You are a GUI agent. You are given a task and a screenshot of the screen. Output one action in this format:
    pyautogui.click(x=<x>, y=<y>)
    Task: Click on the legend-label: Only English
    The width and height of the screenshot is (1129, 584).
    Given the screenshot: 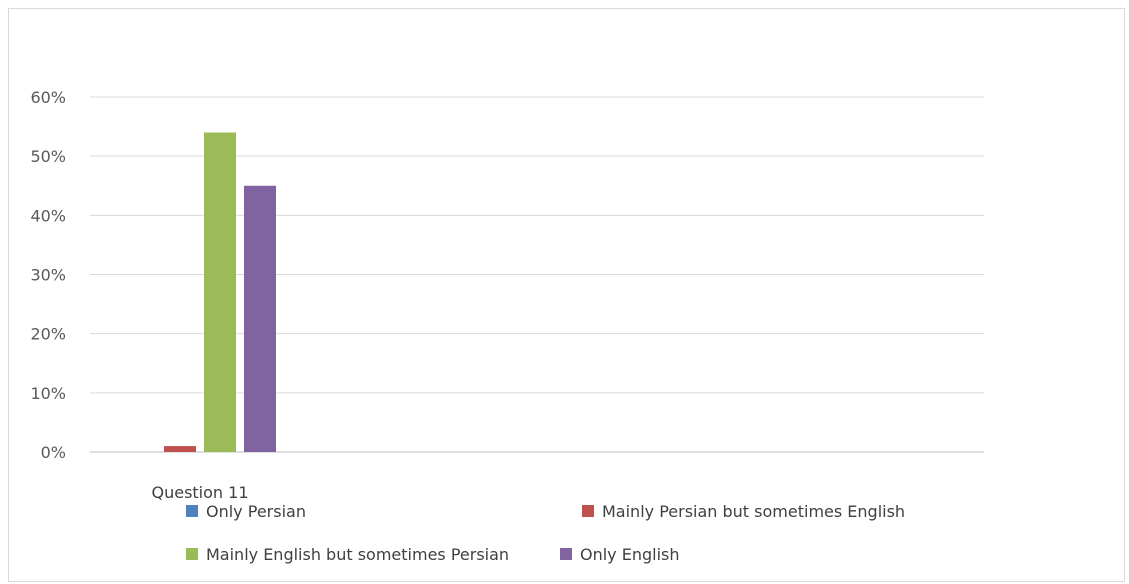 What is the action you would take?
    pyautogui.click(x=630, y=554)
    